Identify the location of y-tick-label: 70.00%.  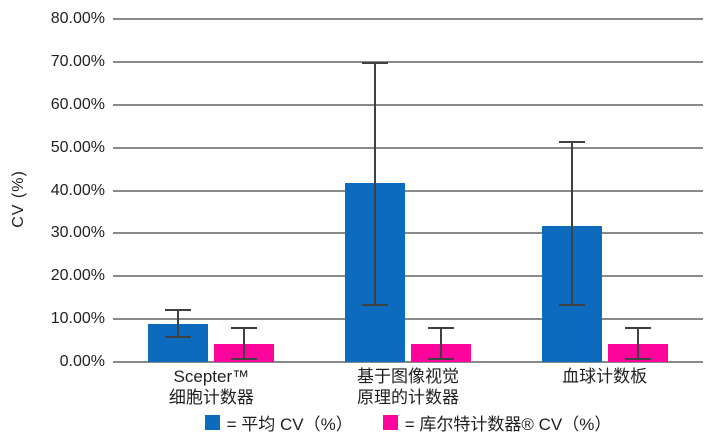
(77, 61).